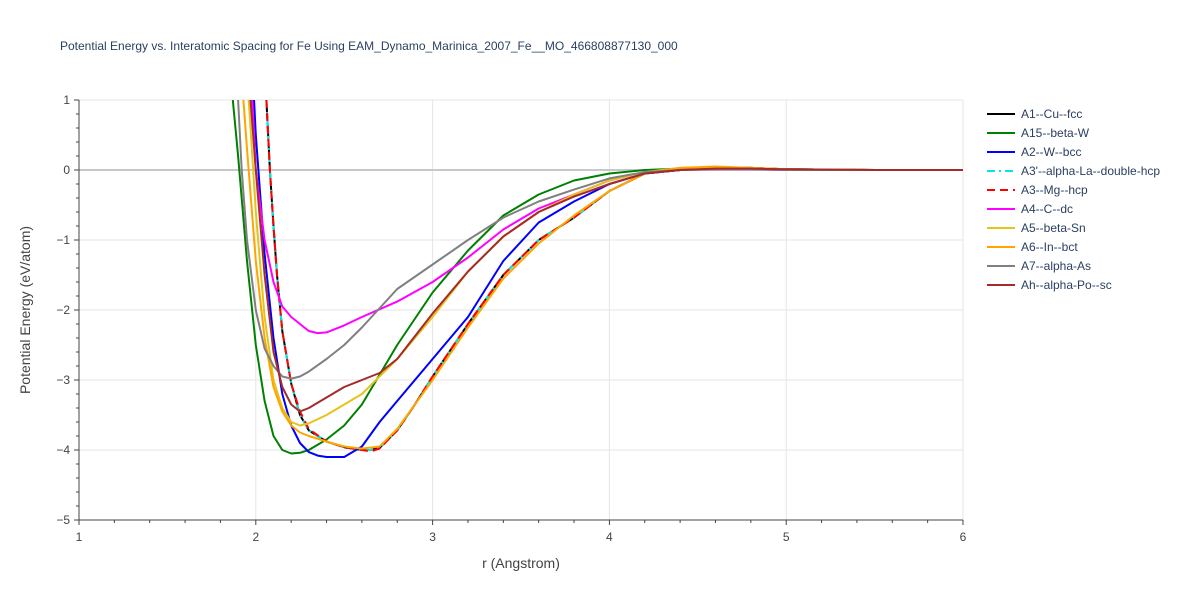 The image size is (1200, 605). Describe the element at coordinates (432, 537) in the screenshot. I see `x-tick-label: 3` at that location.